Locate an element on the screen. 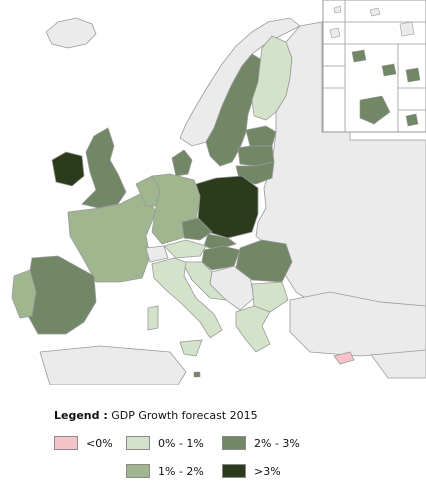  legend-label-2-3: 2% - 3% is located at coordinates (277, 443).